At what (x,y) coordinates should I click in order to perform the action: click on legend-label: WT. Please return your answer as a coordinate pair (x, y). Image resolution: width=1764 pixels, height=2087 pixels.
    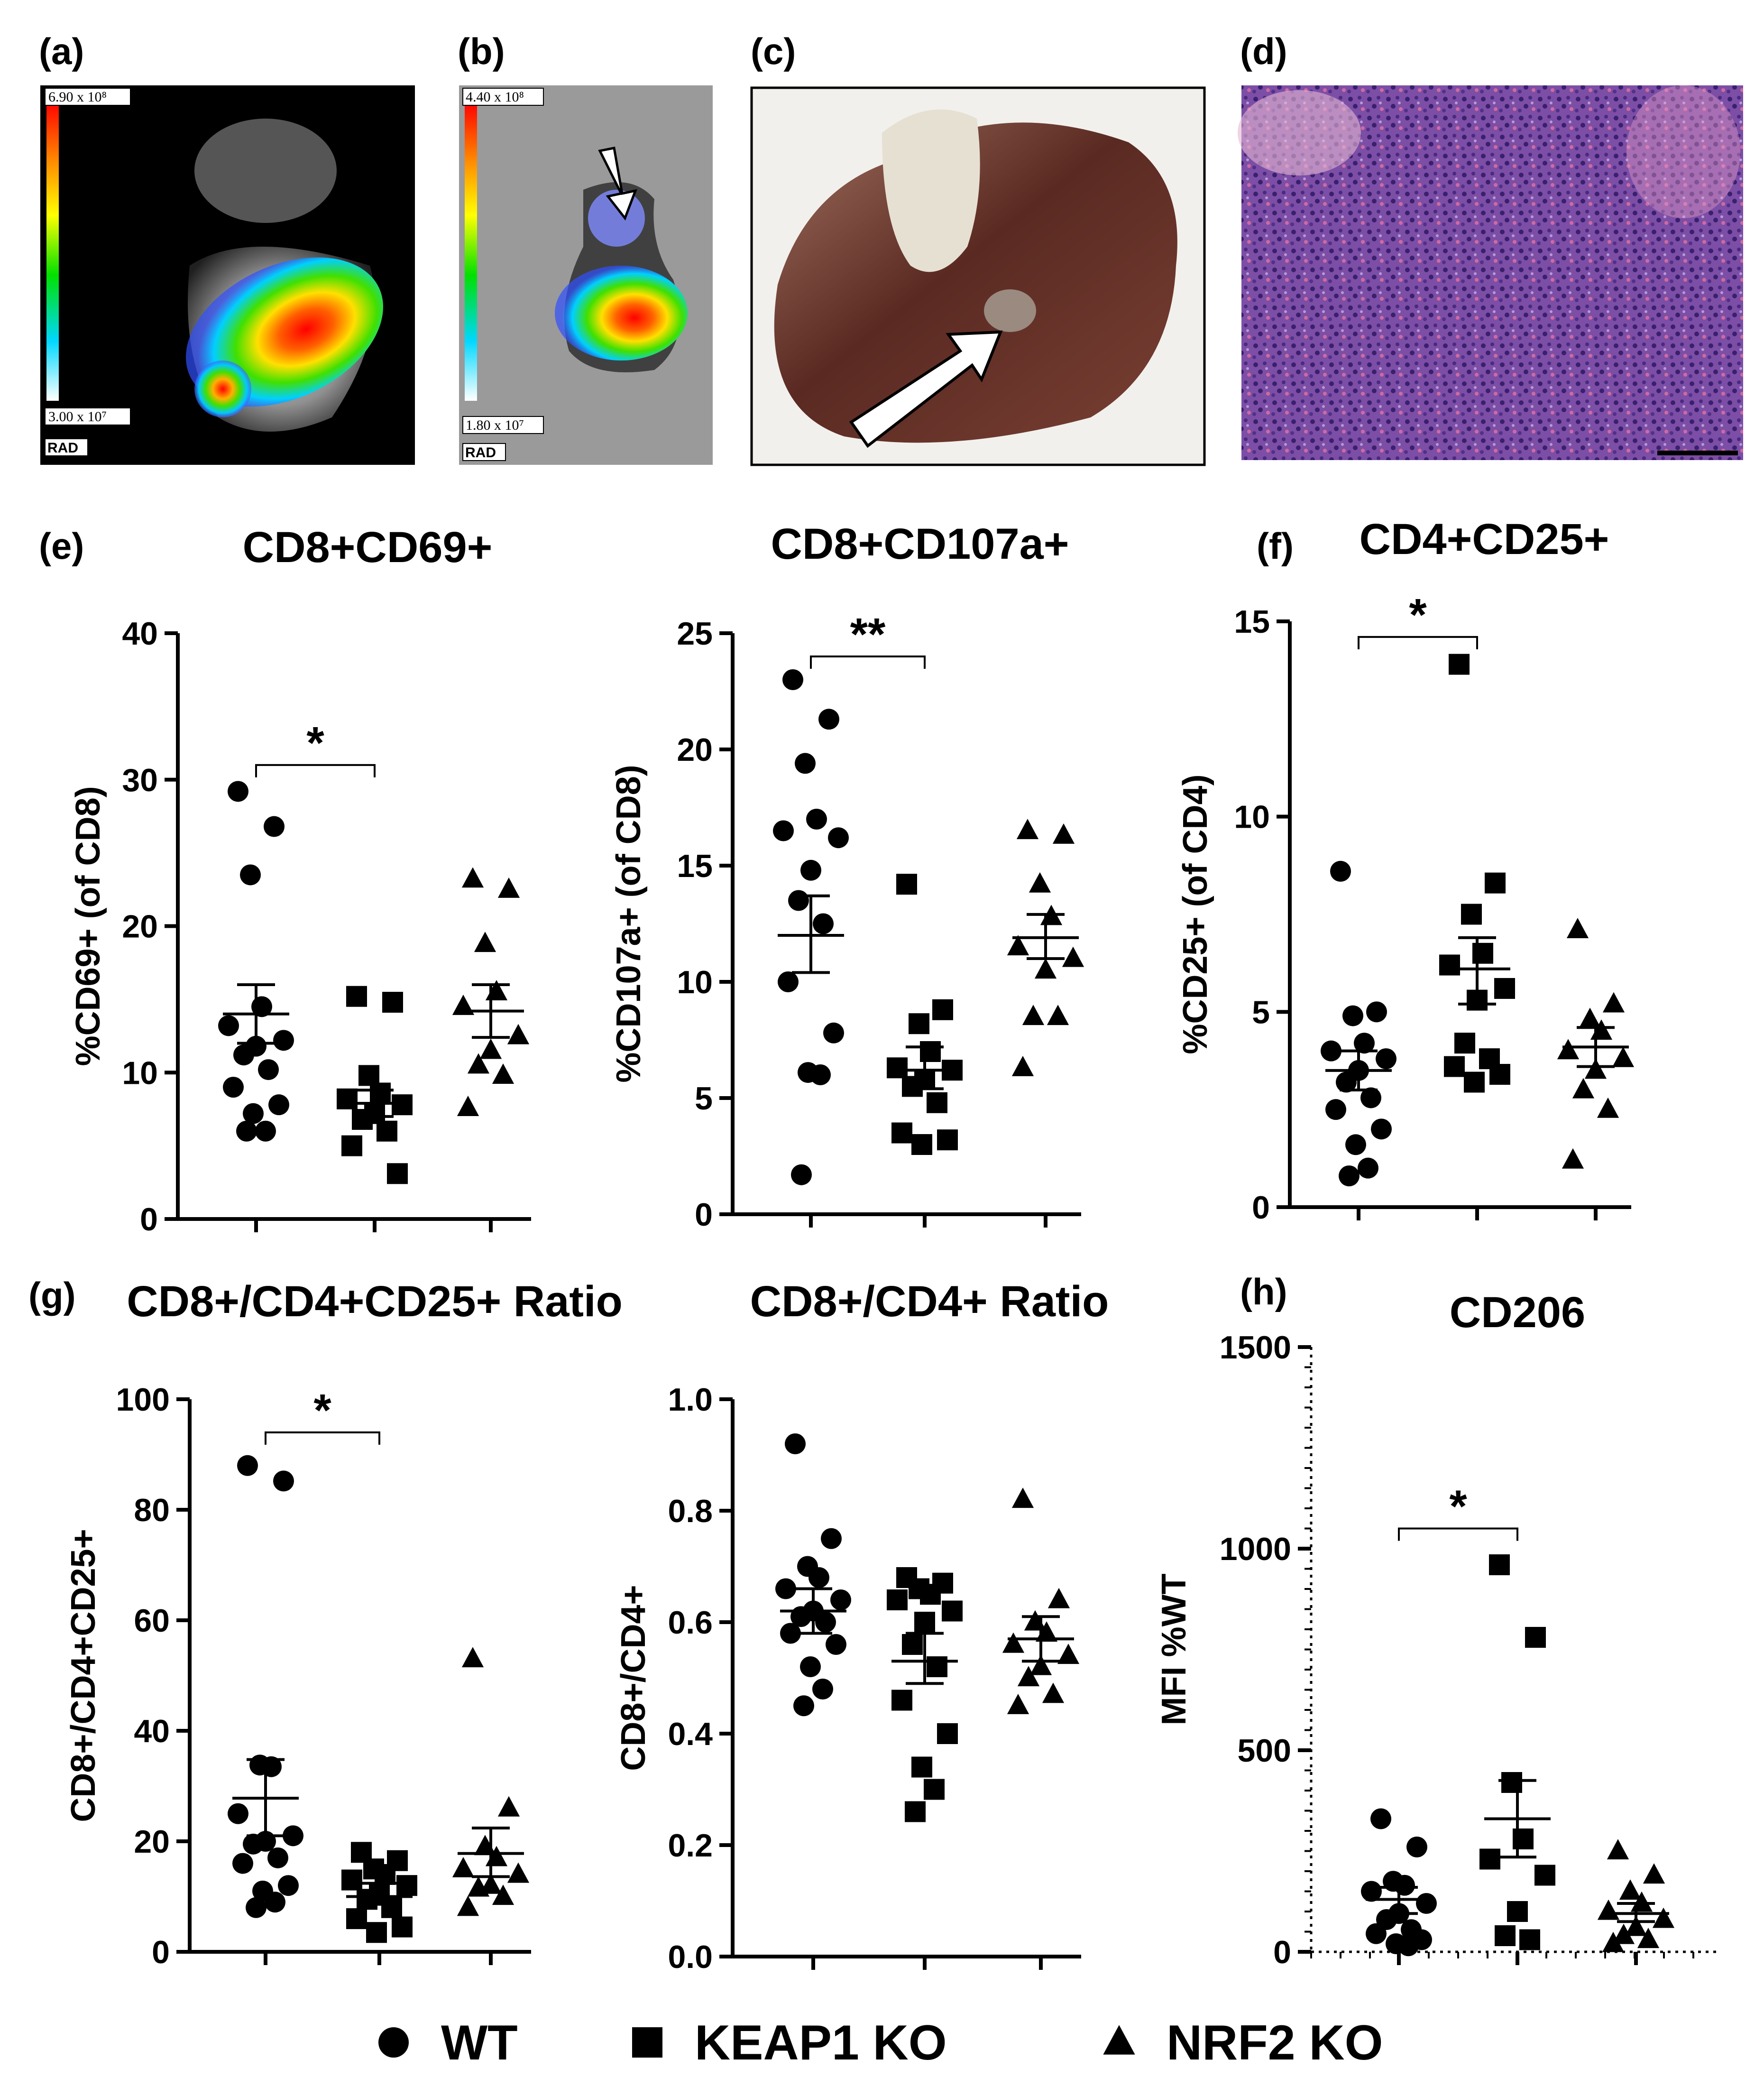
    Looking at the image, I should click on (479, 2042).